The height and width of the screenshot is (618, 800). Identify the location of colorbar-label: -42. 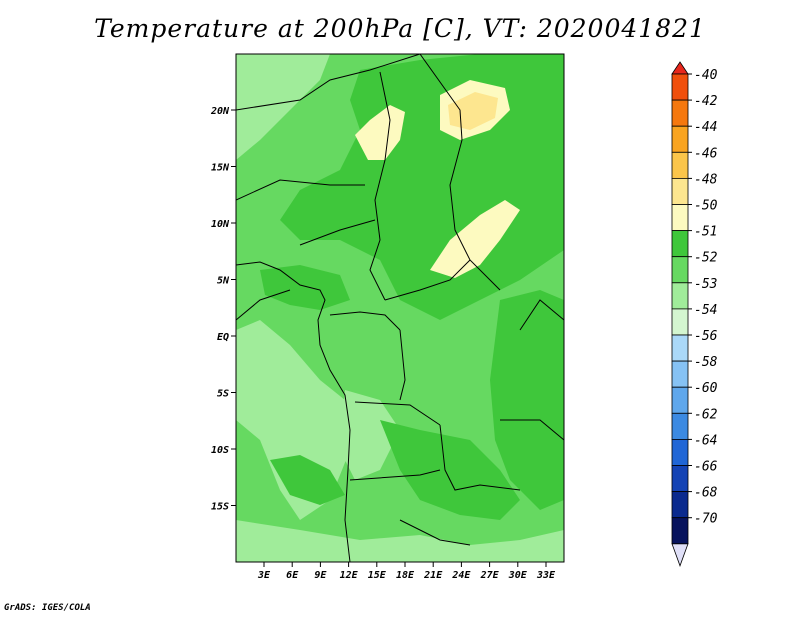
(706, 101).